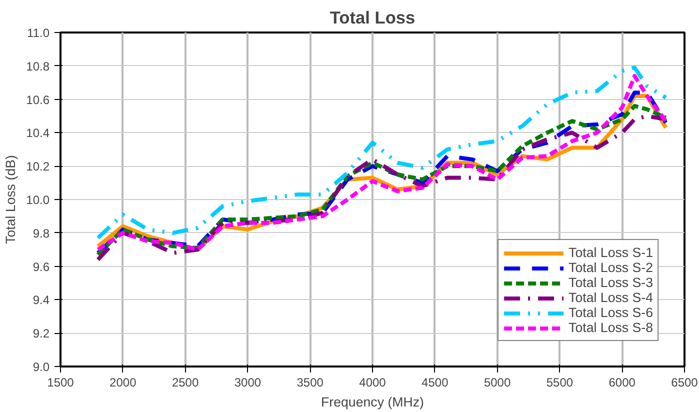 The height and width of the screenshot is (412, 699). What do you see at coordinates (38, 33) in the screenshot?
I see `y-tick-label: 11.0` at bounding box center [38, 33].